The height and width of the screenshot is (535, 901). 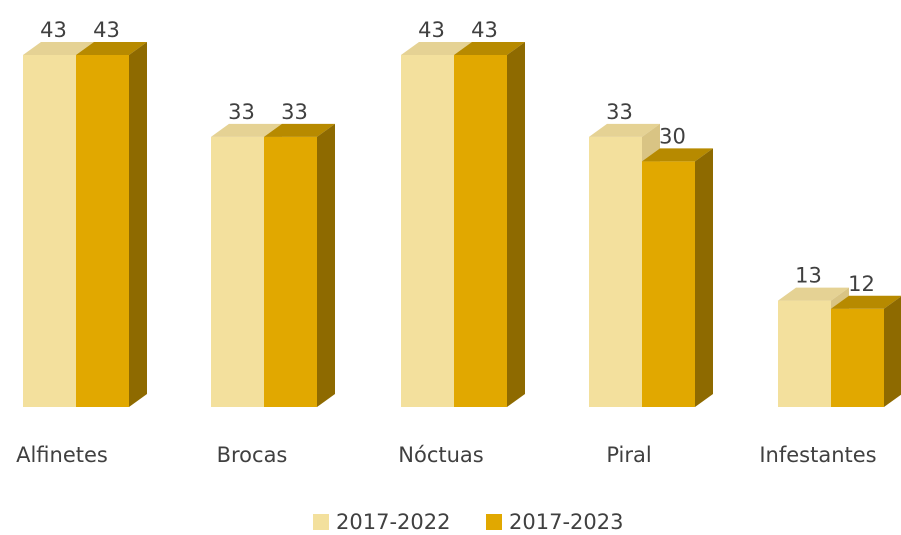 I want to click on data-label-infestantes-2017-2022: 13, so click(x=808, y=276).